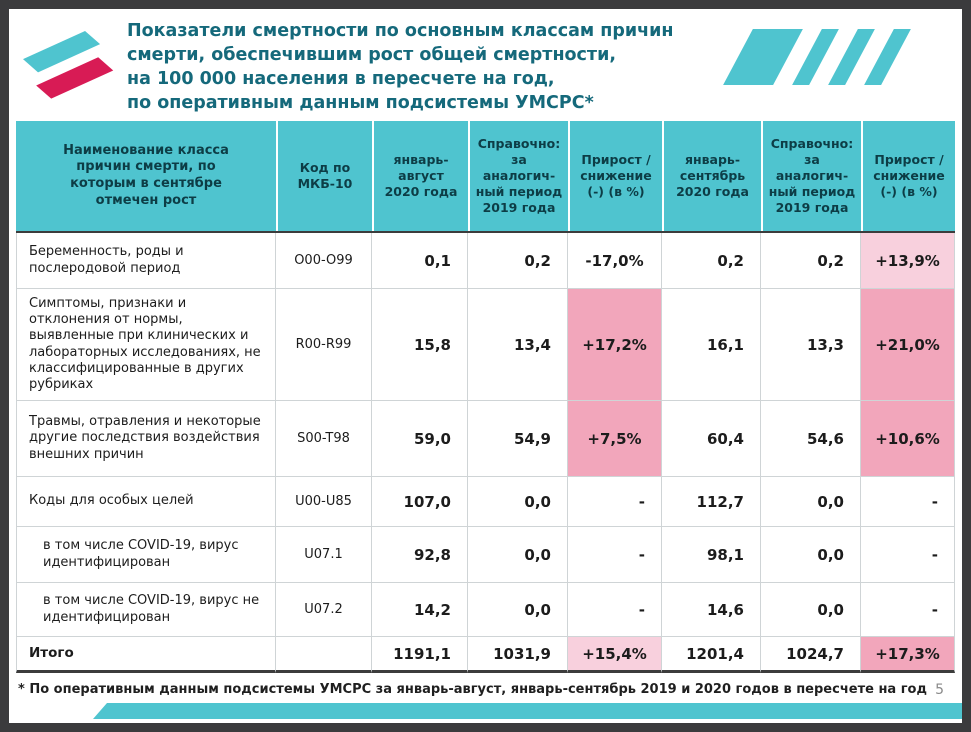  What do you see at coordinates (420, 655) in the screenshot?
I see `value-cell: 1191,1` at bounding box center [420, 655].